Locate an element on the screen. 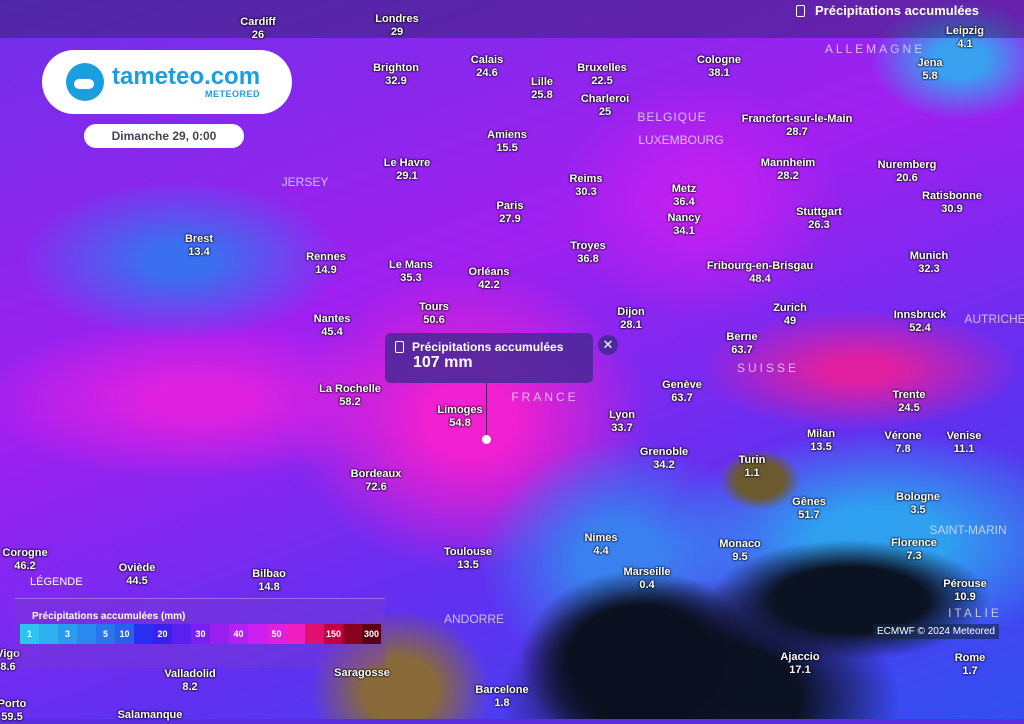 The width and height of the screenshot is (1024, 724). city-label: Pérouse 10.9 is located at coordinates (964, 591).